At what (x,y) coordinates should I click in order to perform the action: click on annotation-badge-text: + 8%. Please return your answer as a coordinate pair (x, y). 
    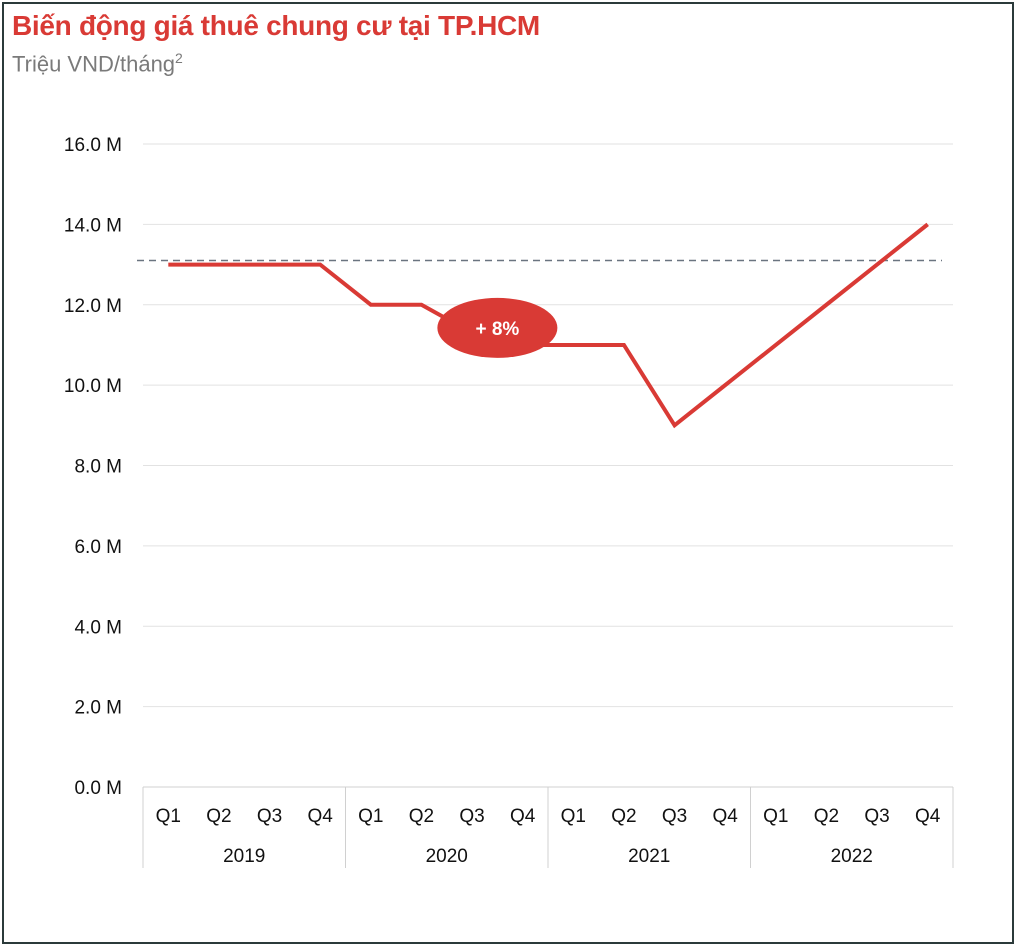
    Looking at the image, I should click on (497, 329).